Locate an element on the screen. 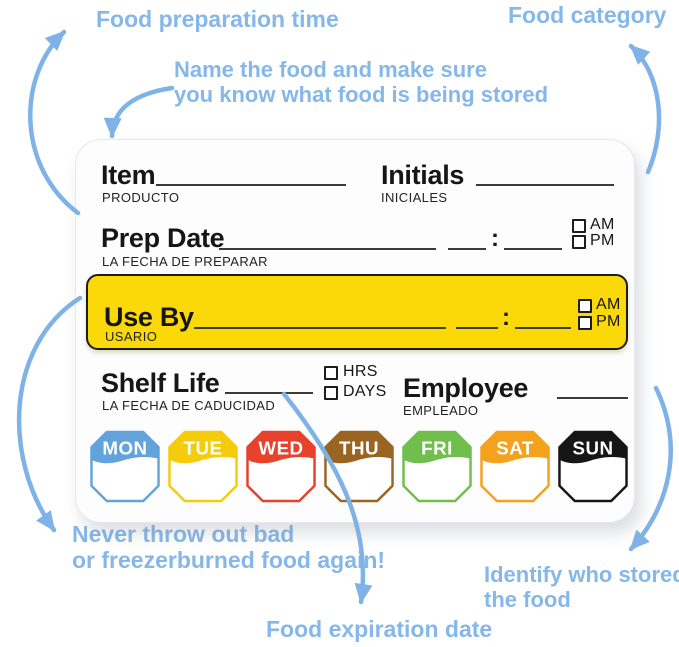 The height and width of the screenshot is (647, 679). note-identify-who-stored: Identify who stored the food is located at coordinates (581, 587).